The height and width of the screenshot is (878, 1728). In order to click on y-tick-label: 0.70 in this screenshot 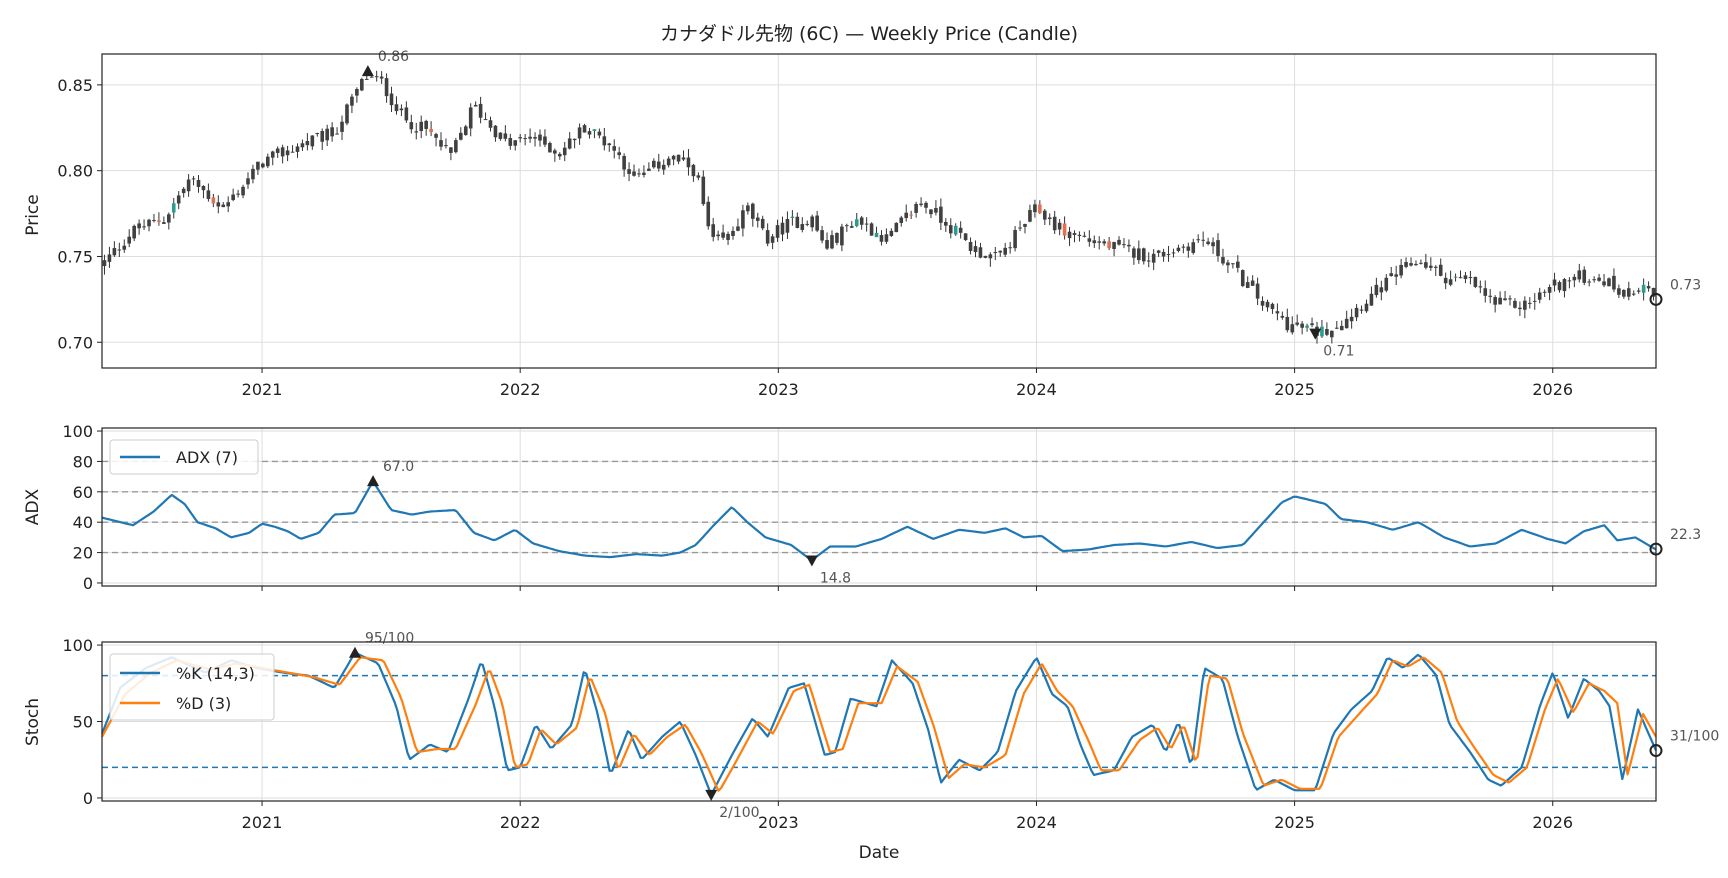, I will do `click(75, 342)`.